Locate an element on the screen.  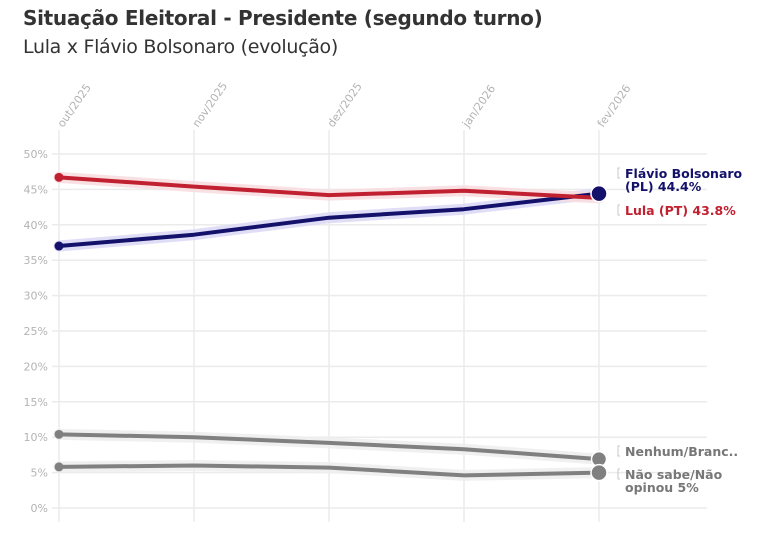
y-tick-label: 25% is located at coordinates (36, 331).